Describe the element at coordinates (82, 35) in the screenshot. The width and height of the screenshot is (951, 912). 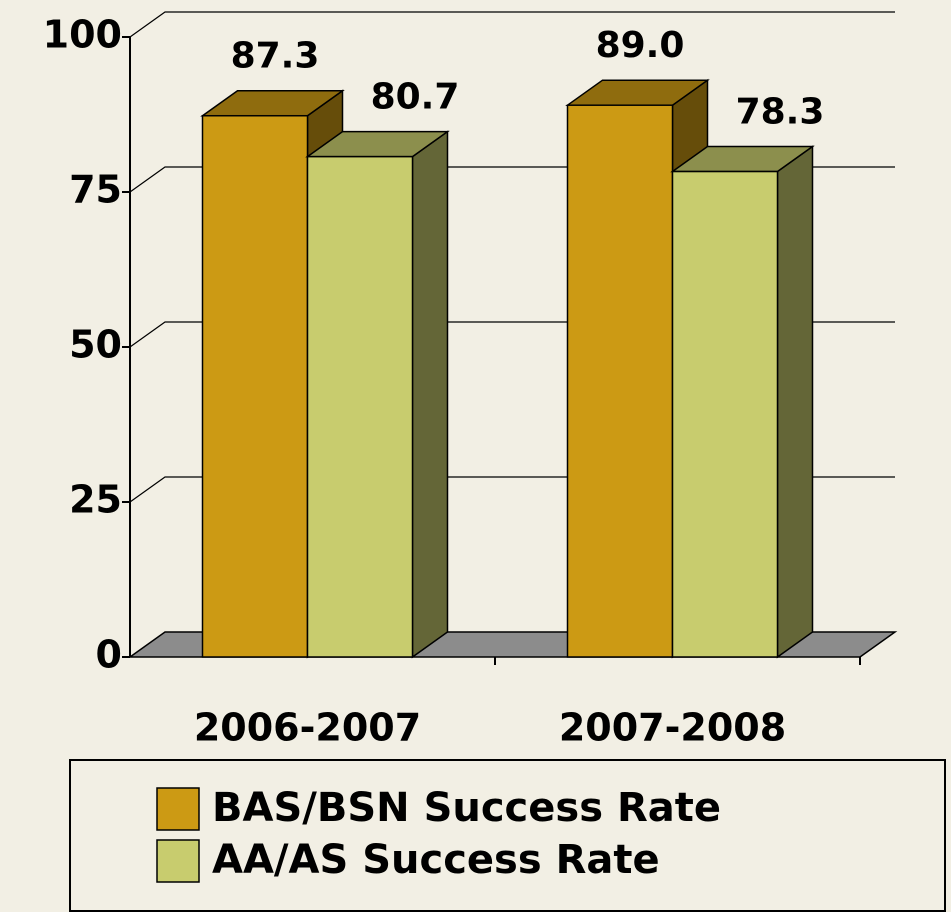
I see `y-tick-label: 100` at that location.